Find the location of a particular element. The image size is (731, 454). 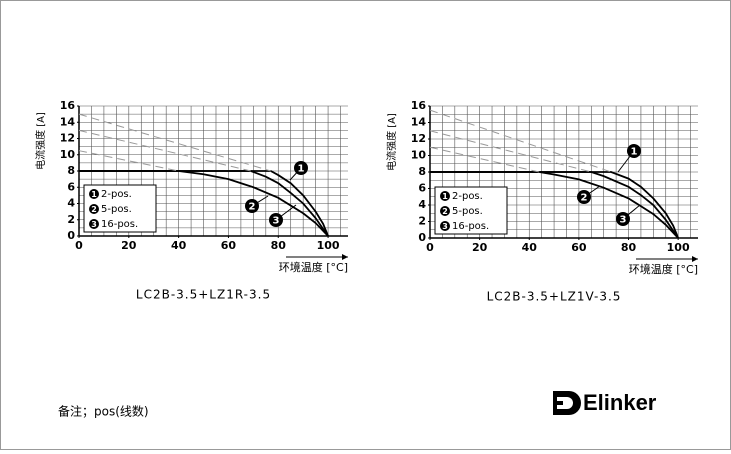

footer: 备注；pos(线数) is located at coordinates (103, 411).